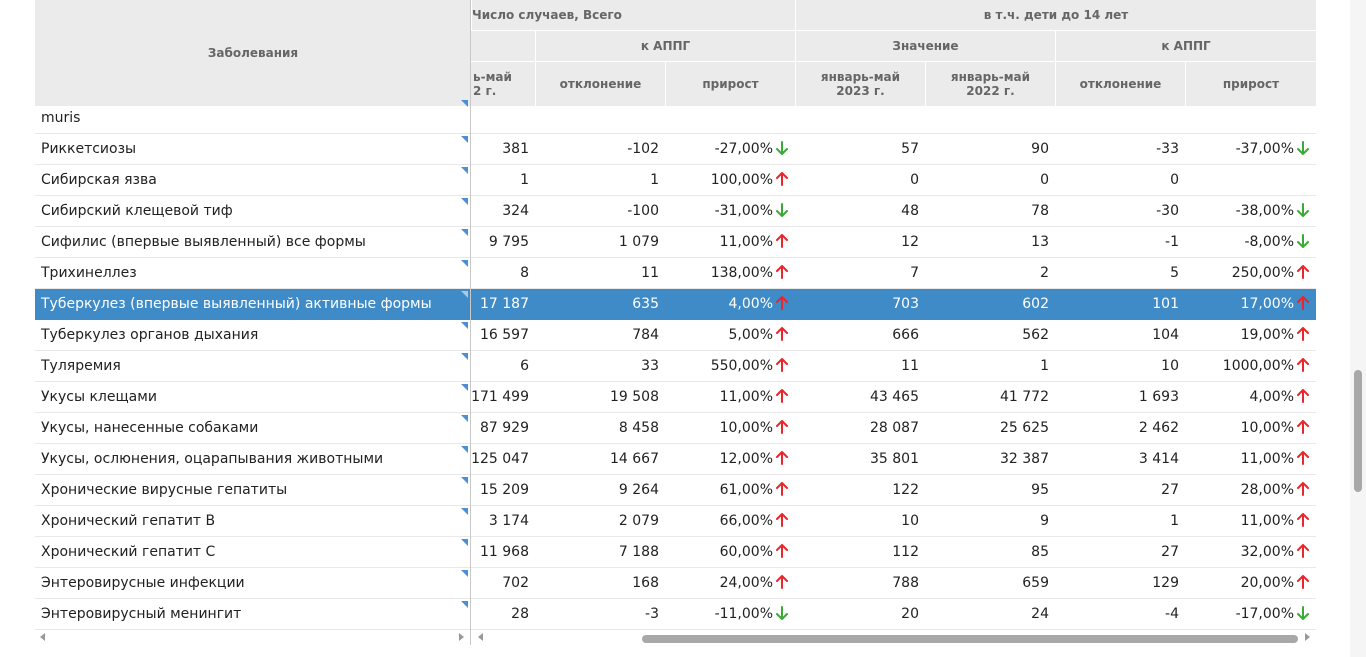 The image size is (1366, 657). What do you see at coordinates (1120, 397) in the screenshot?
I see `table-cell-c6: 1 693` at bounding box center [1120, 397].